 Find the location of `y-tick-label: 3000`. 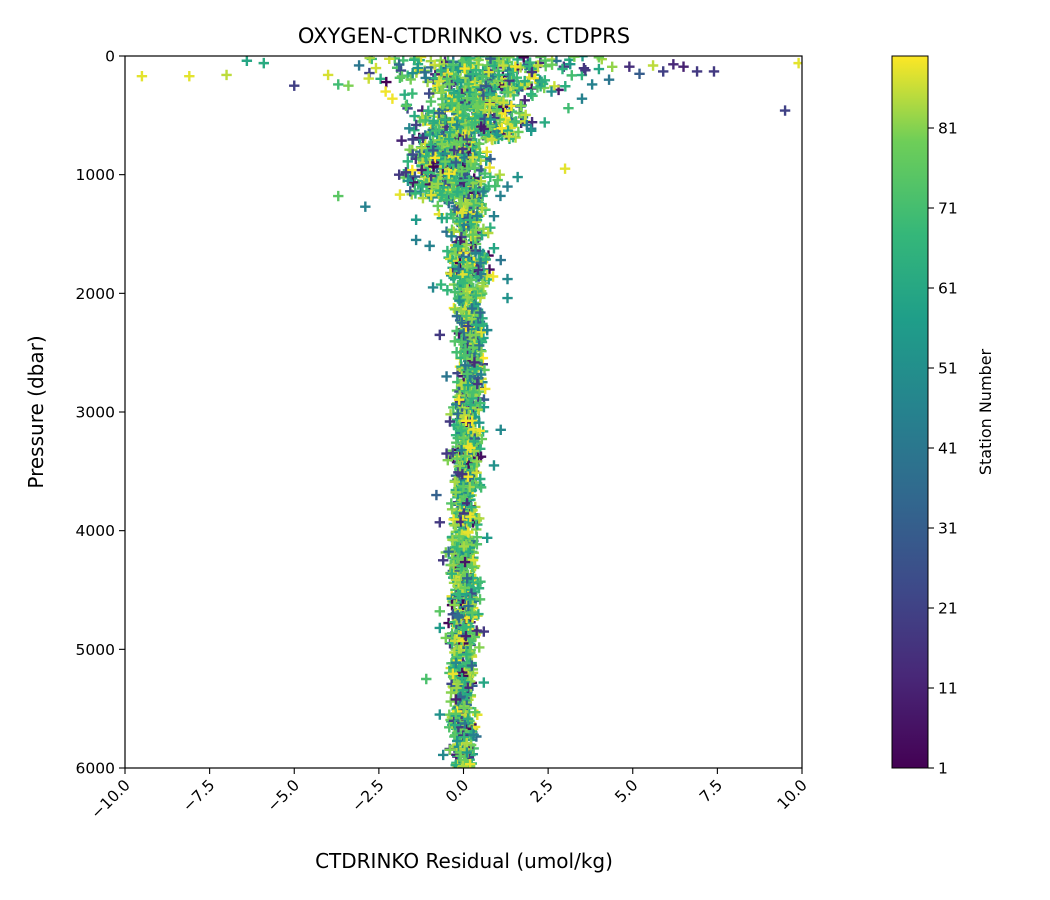

y-tick-label: 3000 is located at coordinates (95, 413).